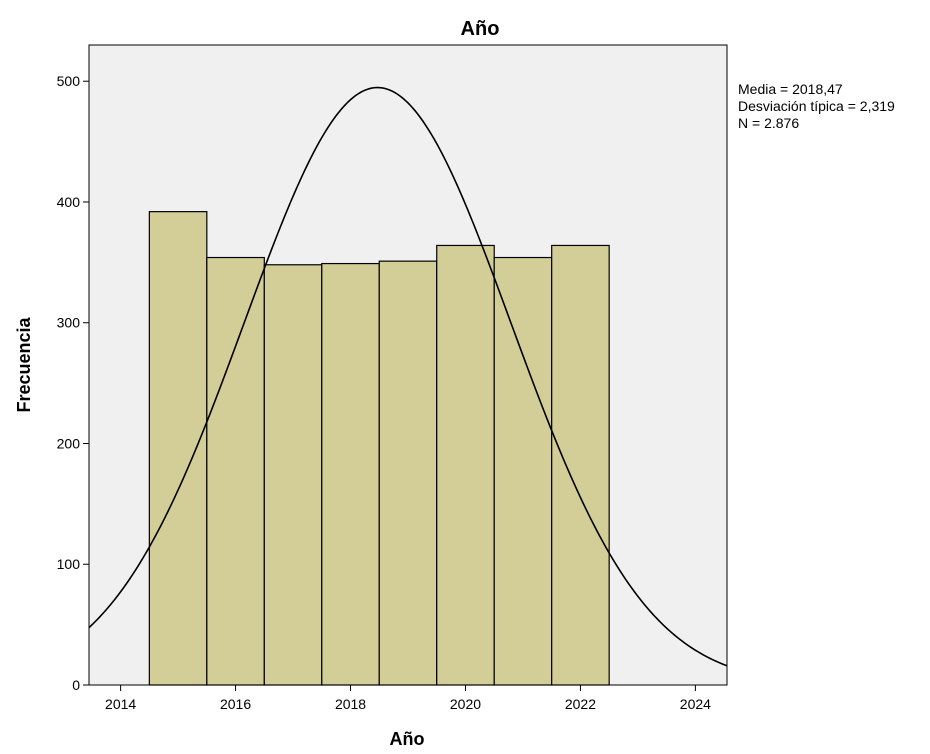 This screenshot has height=754, width=930. I want to click on y-tick-label: 400, so click(69, 202).